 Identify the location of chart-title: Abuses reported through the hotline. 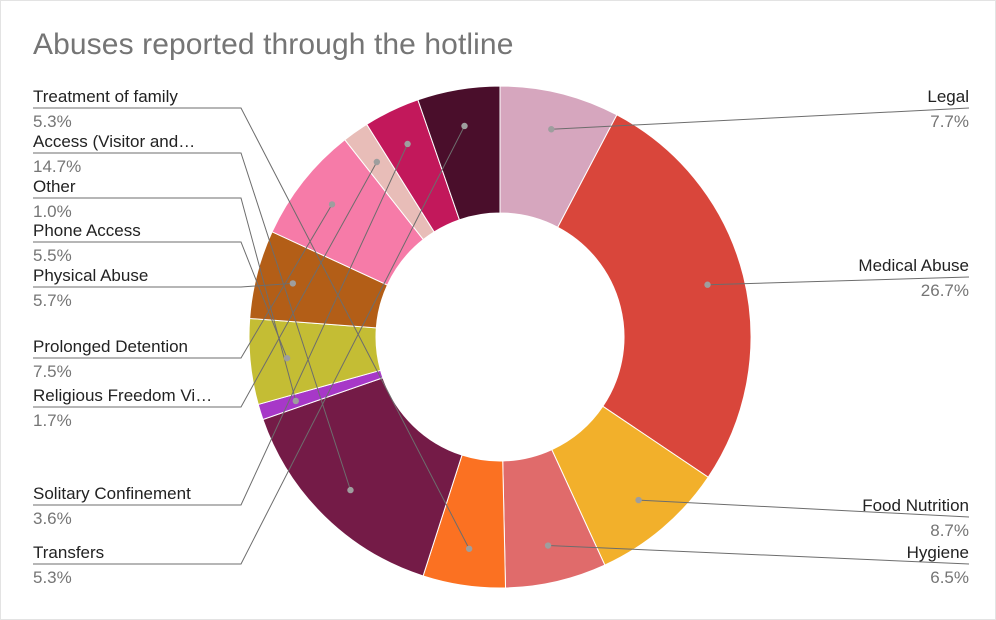
(273, 44).